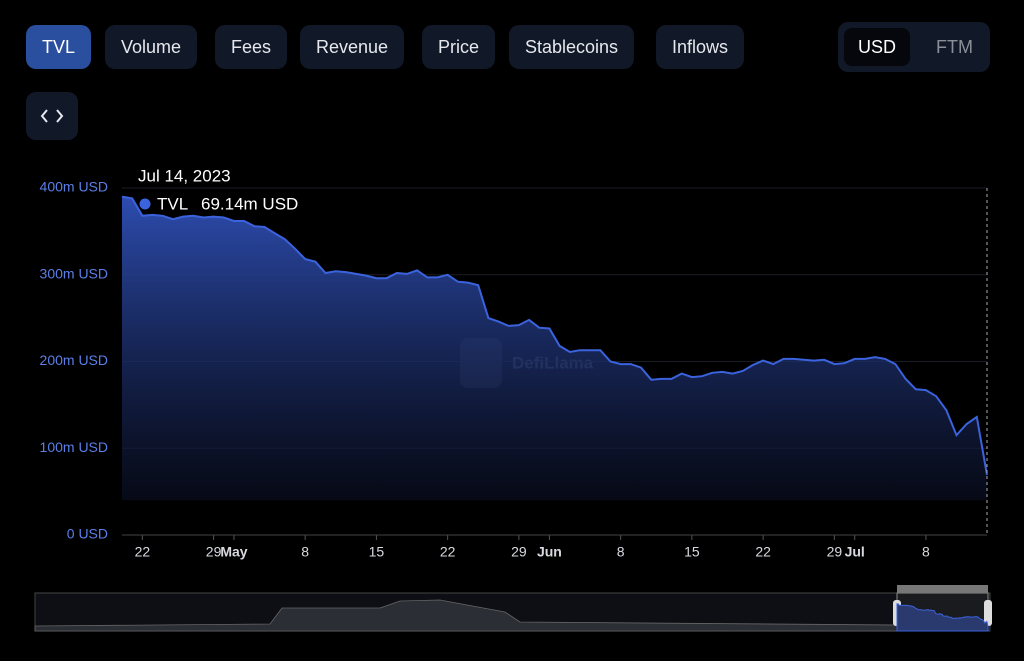 This screenshot has width=1024, height=661. I want to click on tooltip-series: TVL, so click(172, 203).